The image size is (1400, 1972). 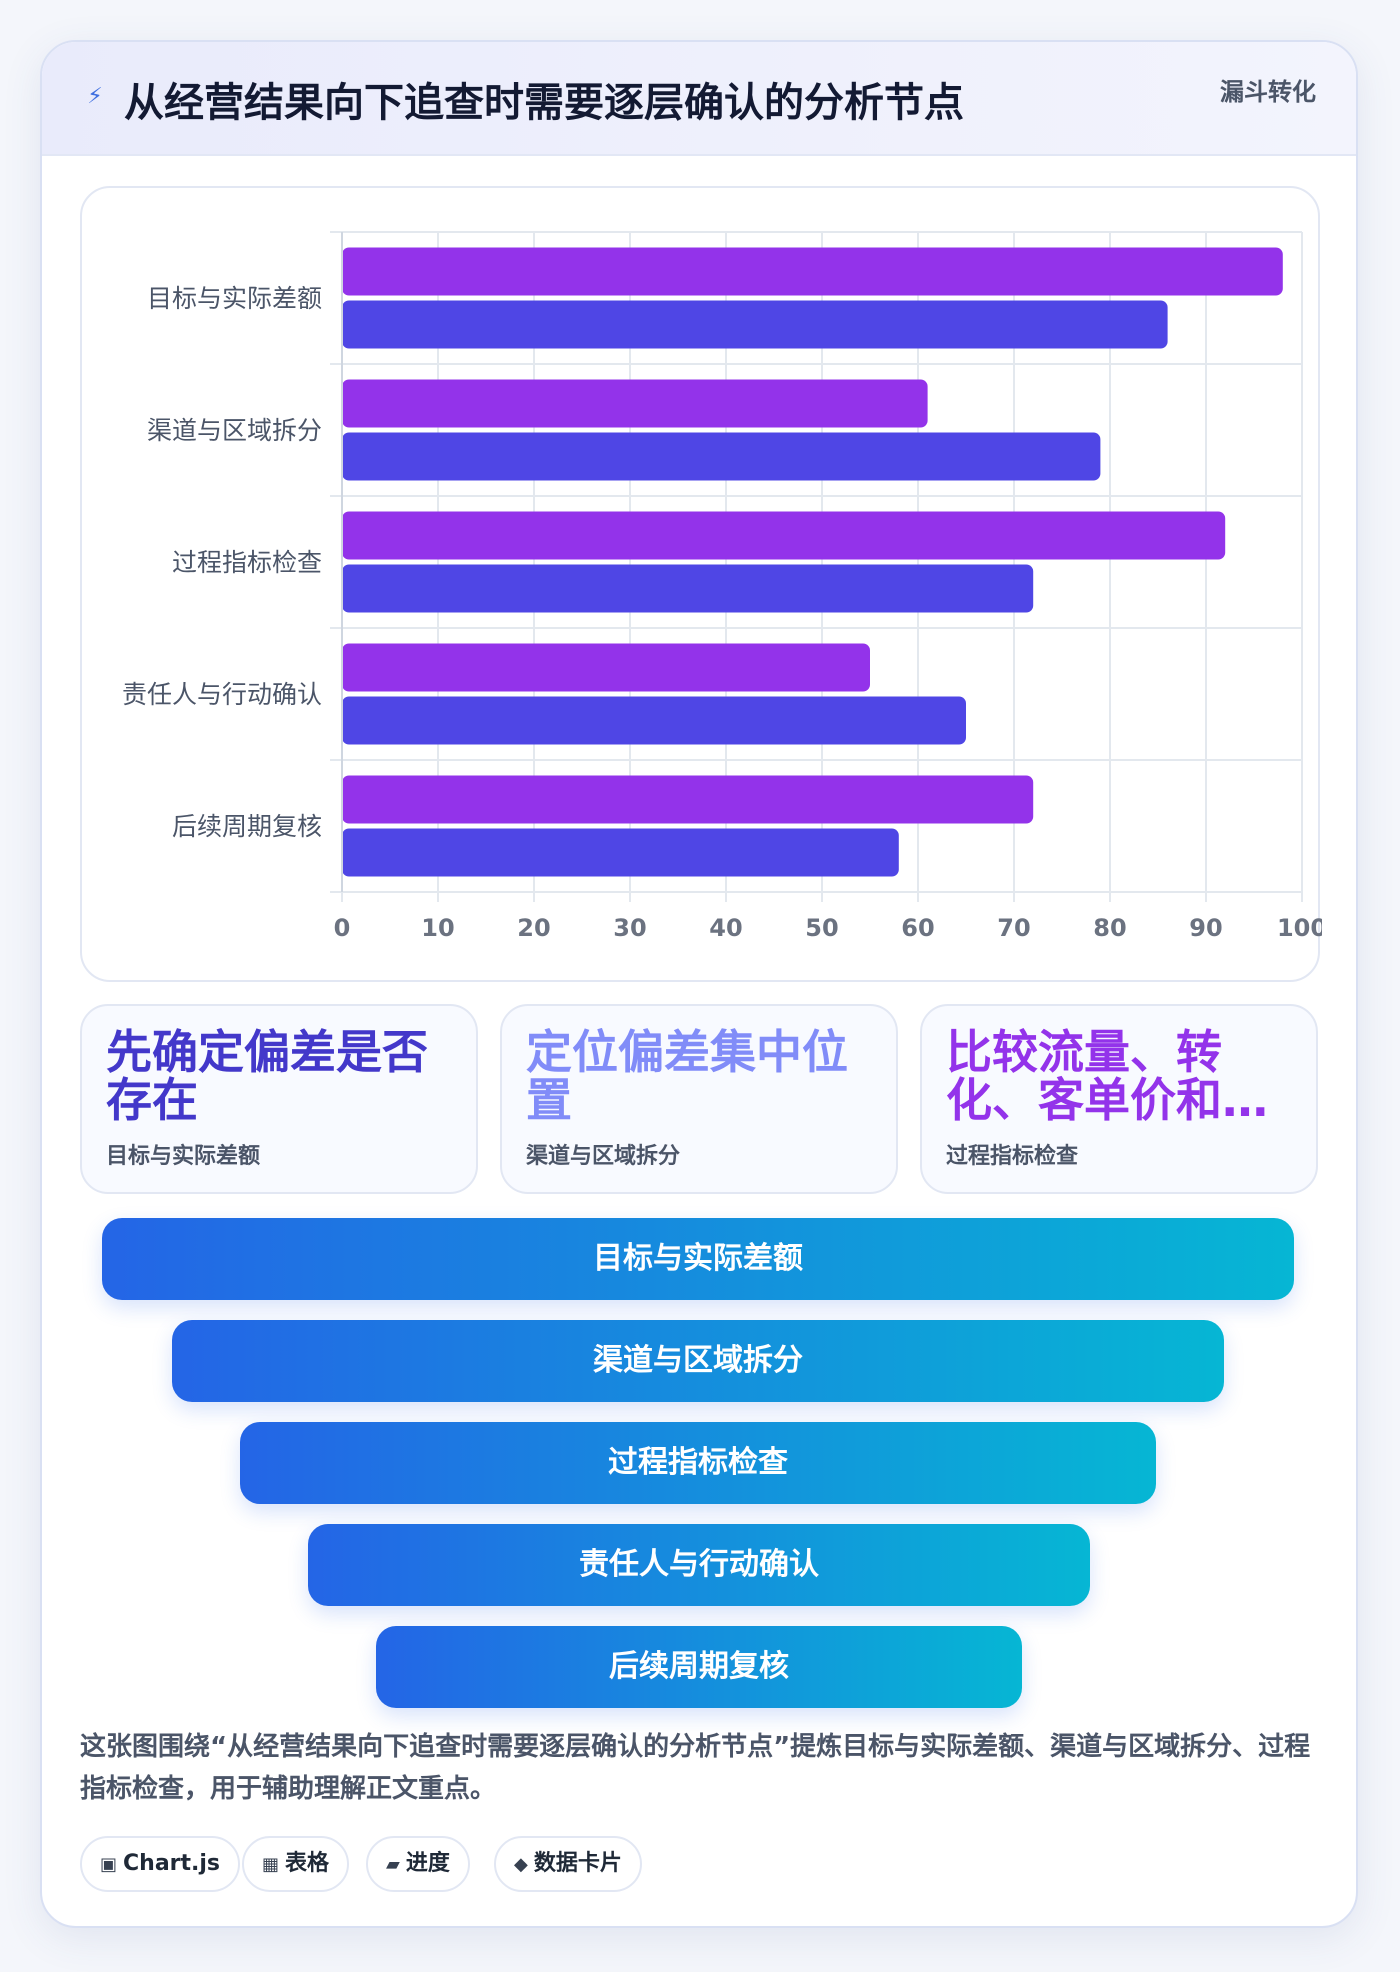 What do you see at coordinates (109, 1864) in the screenshot?
I see `chart-icon: ▣` at bounding box center [109, 1864].